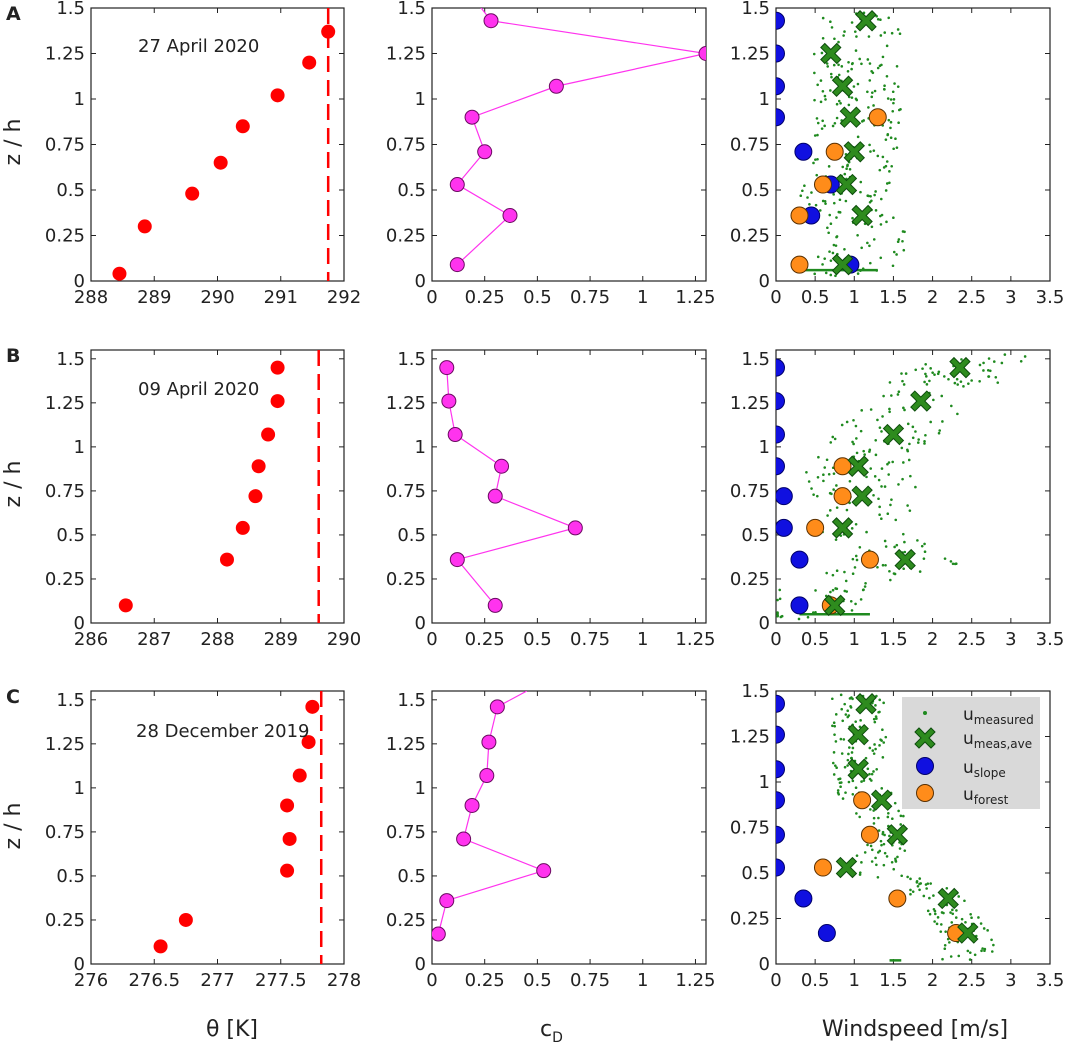 The image size is (1065, 1045). What do you see at coordinates (420, 788) in the screenshot?
I see `ytick-label-r2-cd-4: 1` at bounding box center [420, 788].